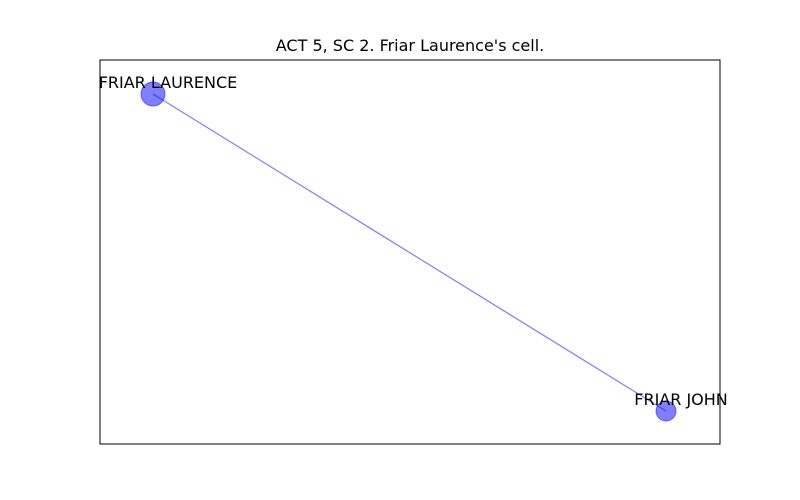 This screenshot has height=500, width=800. I want to click on diagram-title: ACT 5, SC 2. Friar Laurence's cell., so click(410, 45).